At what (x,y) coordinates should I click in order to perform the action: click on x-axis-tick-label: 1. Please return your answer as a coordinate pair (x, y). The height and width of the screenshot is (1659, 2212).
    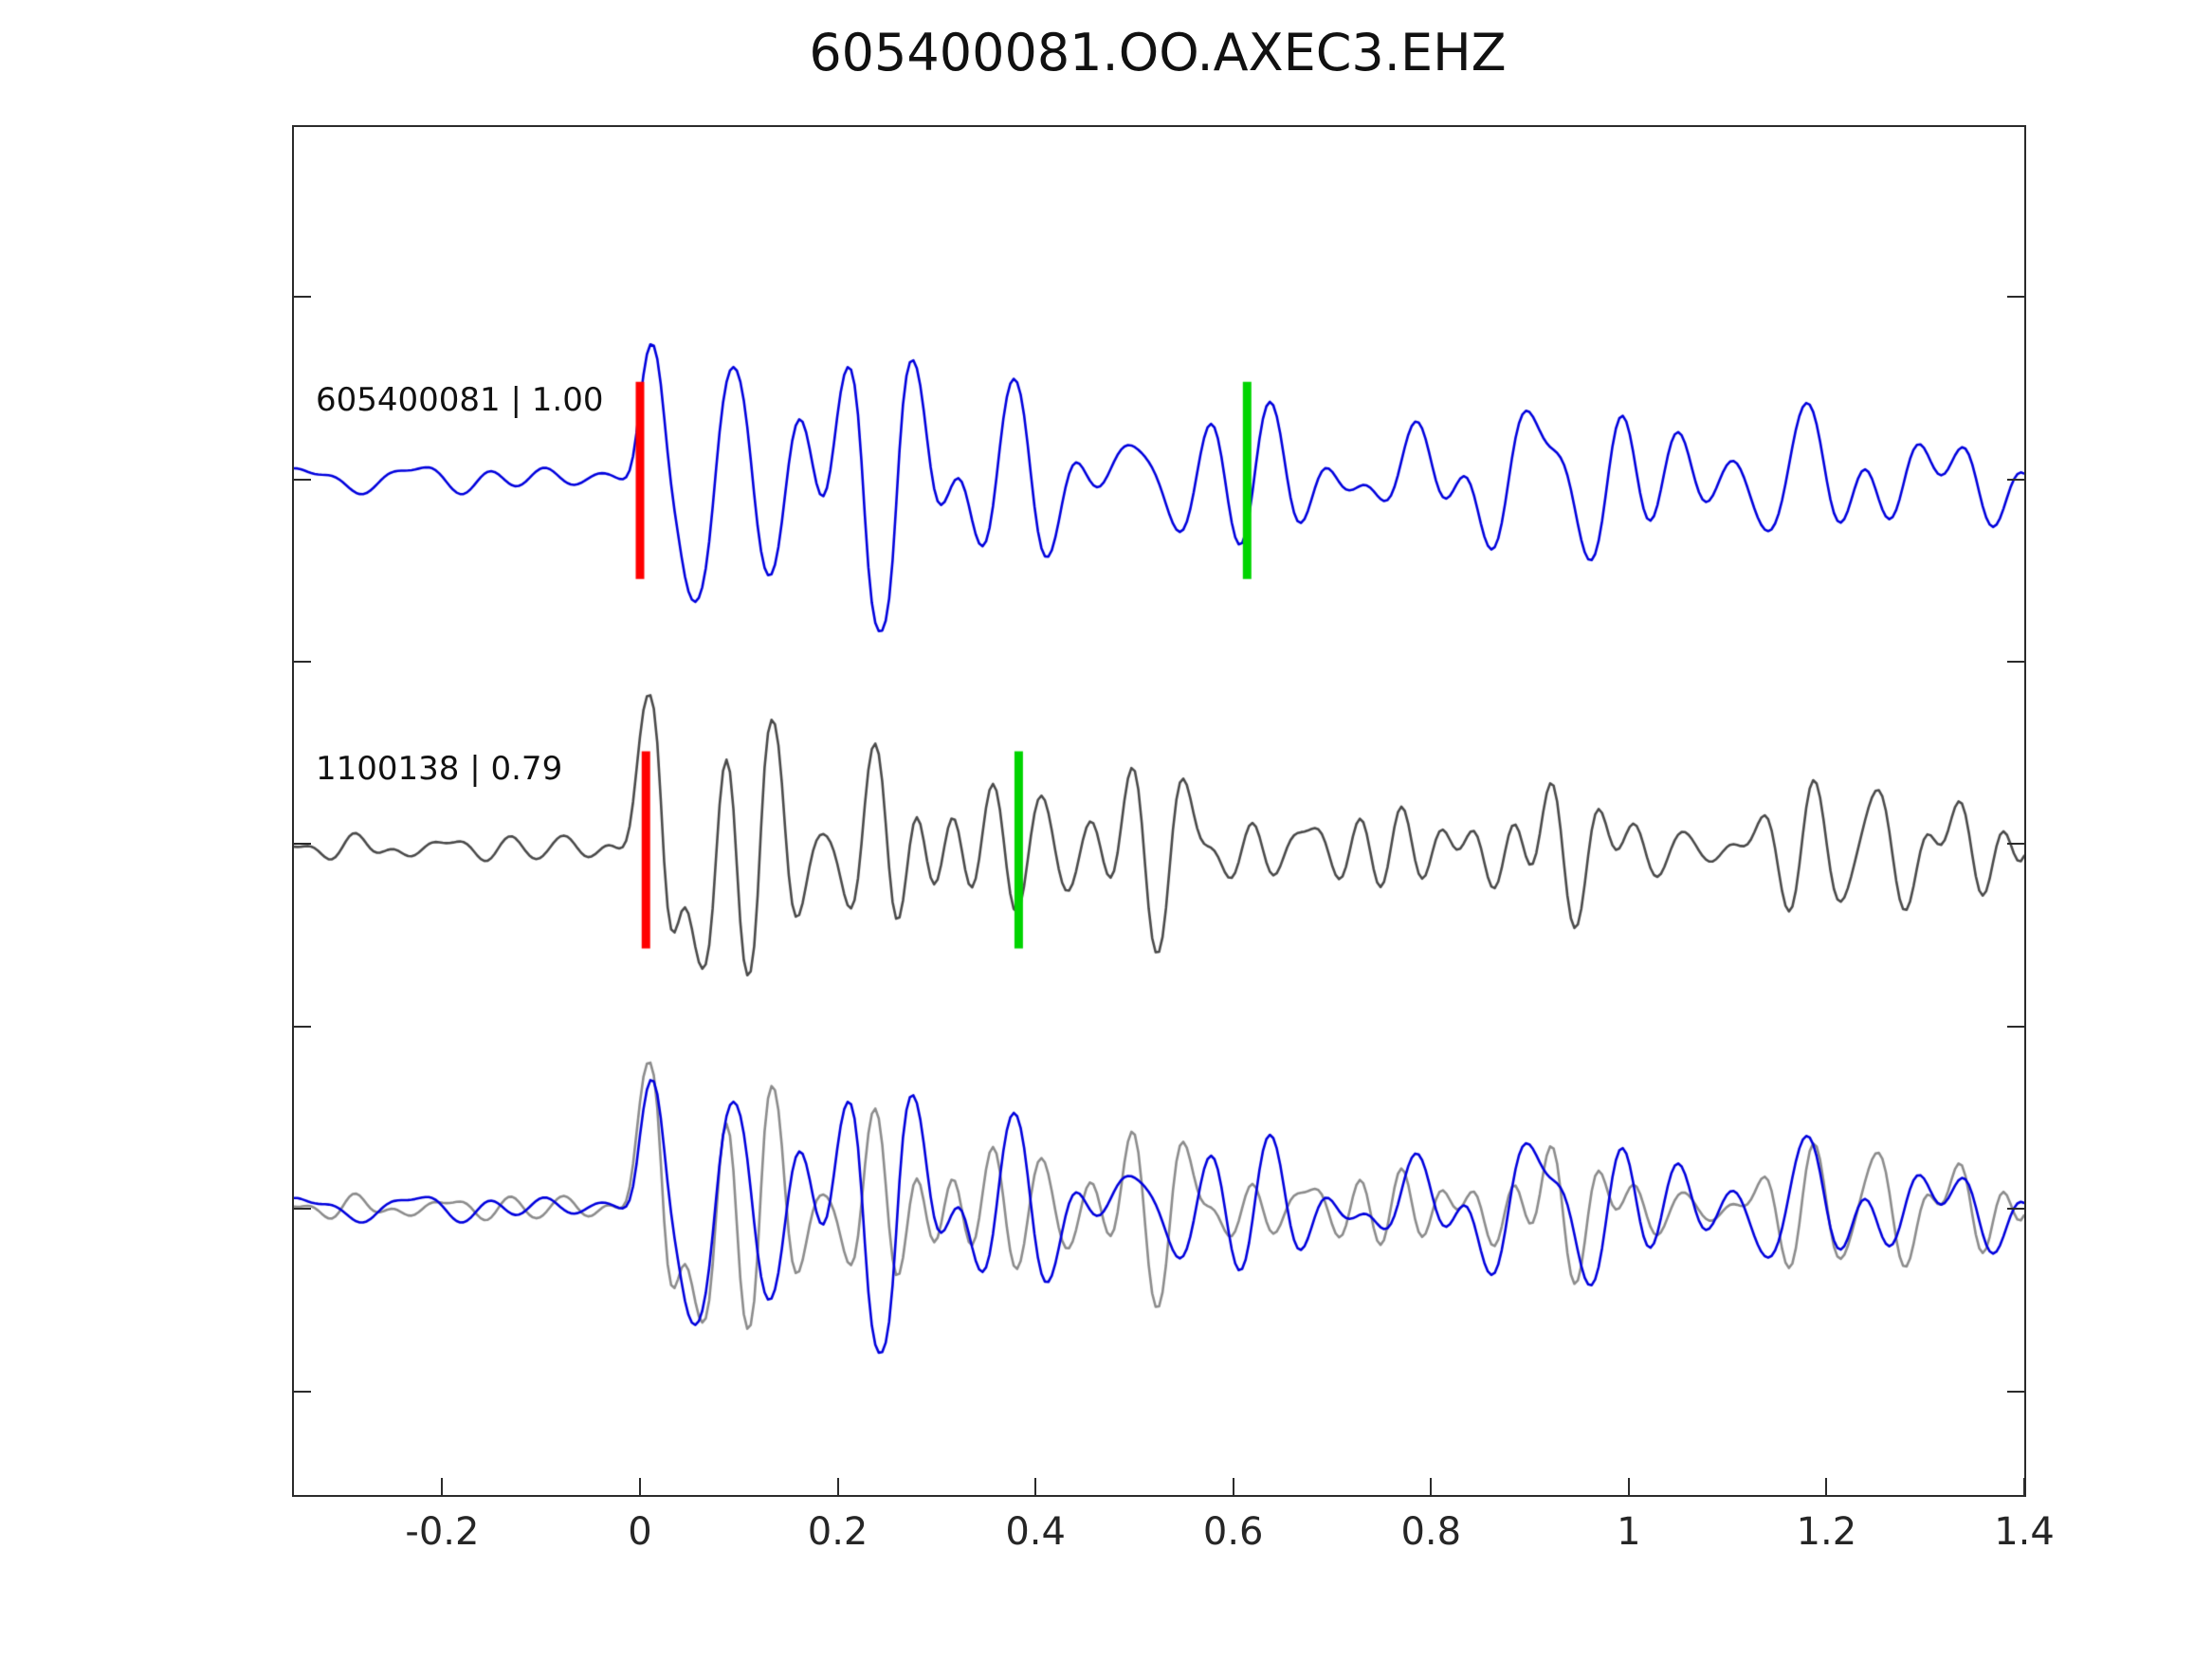
    Looking at the image, I should click on (1629, 1532).